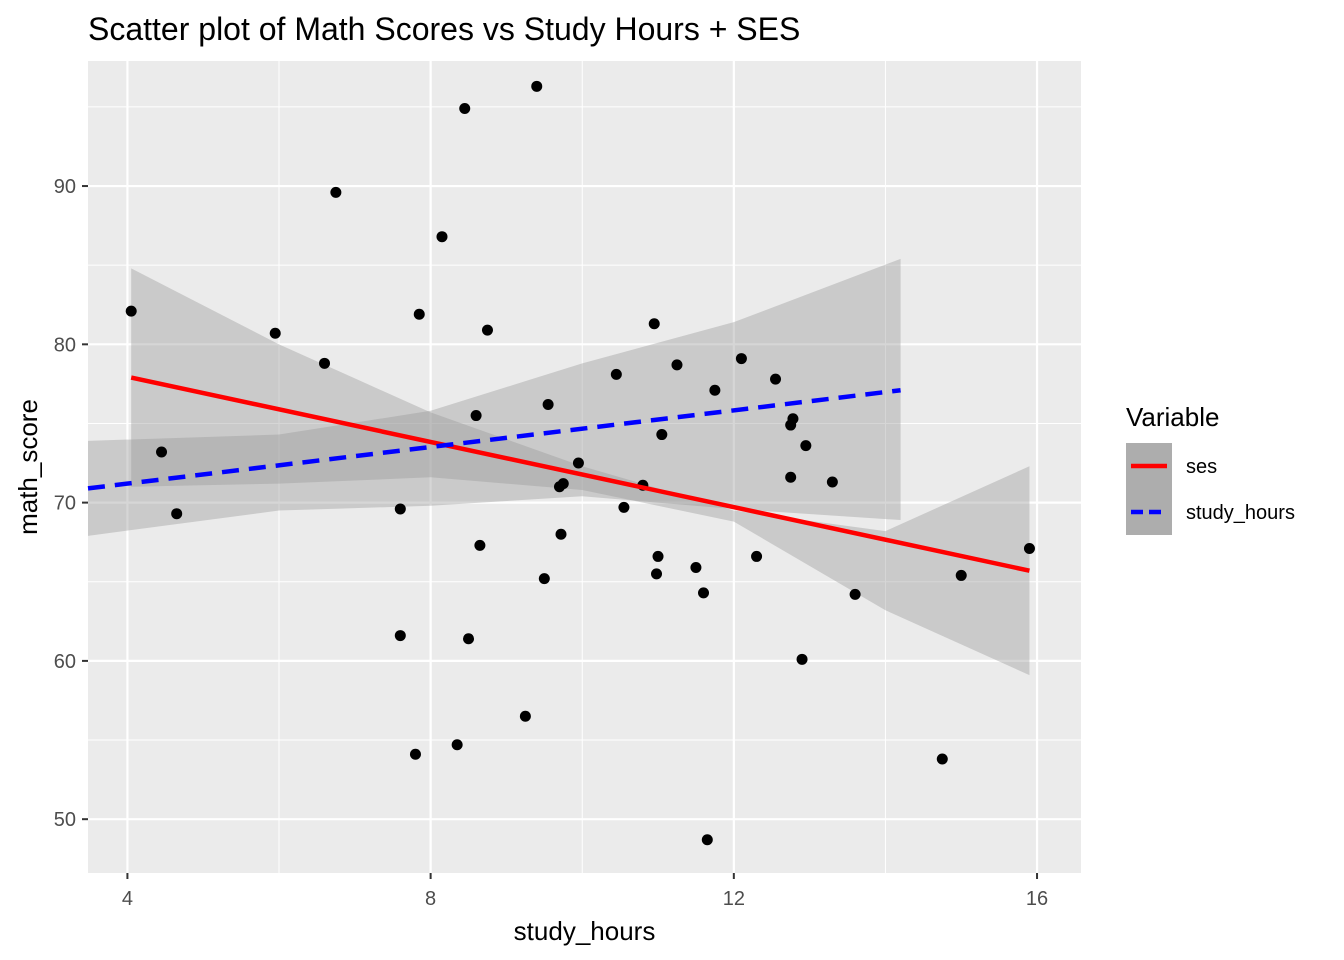 The width and height of the screenshot is (1344, 960). I want to click on x-axis: 4 8 12 16, so click(585, 891).